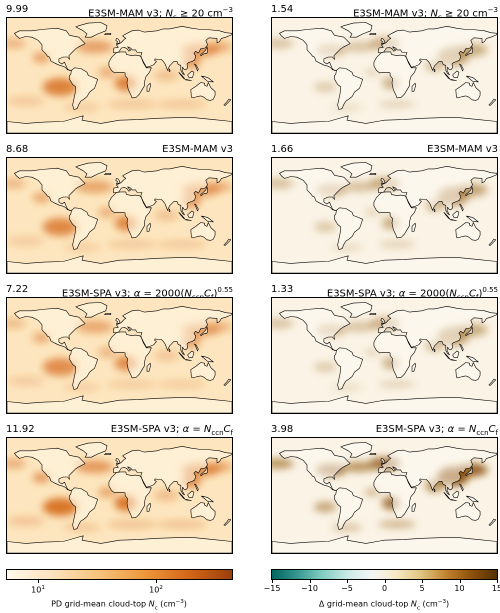 The image size is (500, 613). Describe the element at coordinates (272, 588) in the screenshot. I see `colorbar-tick-label: −15` at that location.